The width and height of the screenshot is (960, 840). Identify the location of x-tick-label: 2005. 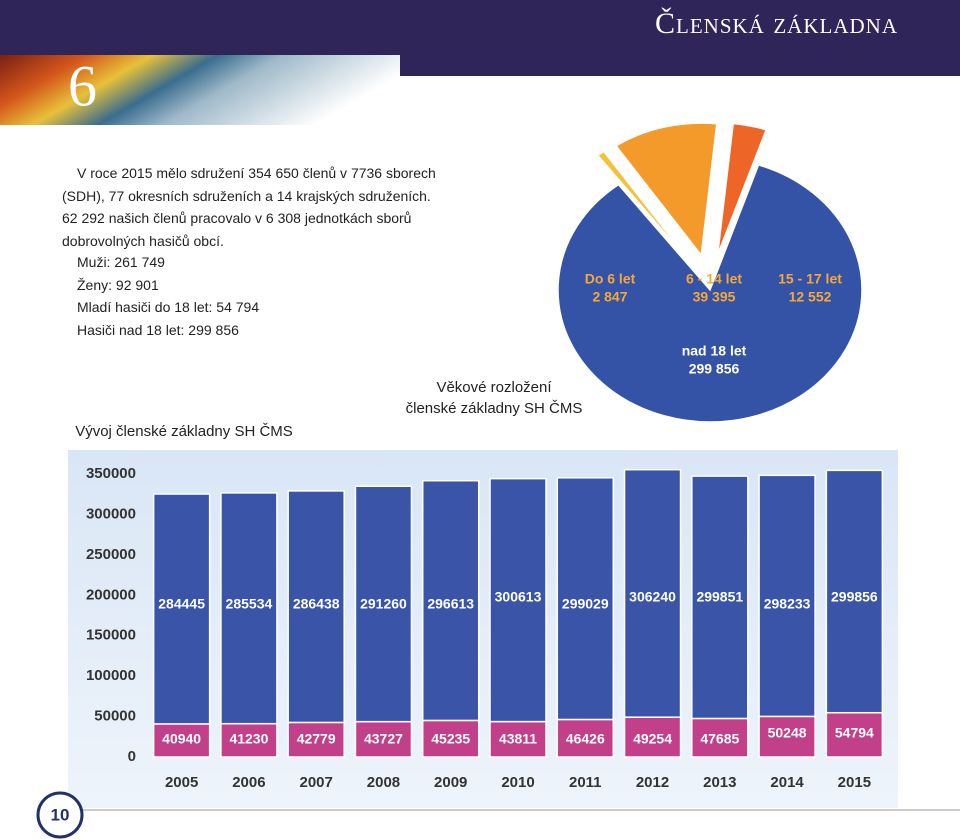
(181, 782).